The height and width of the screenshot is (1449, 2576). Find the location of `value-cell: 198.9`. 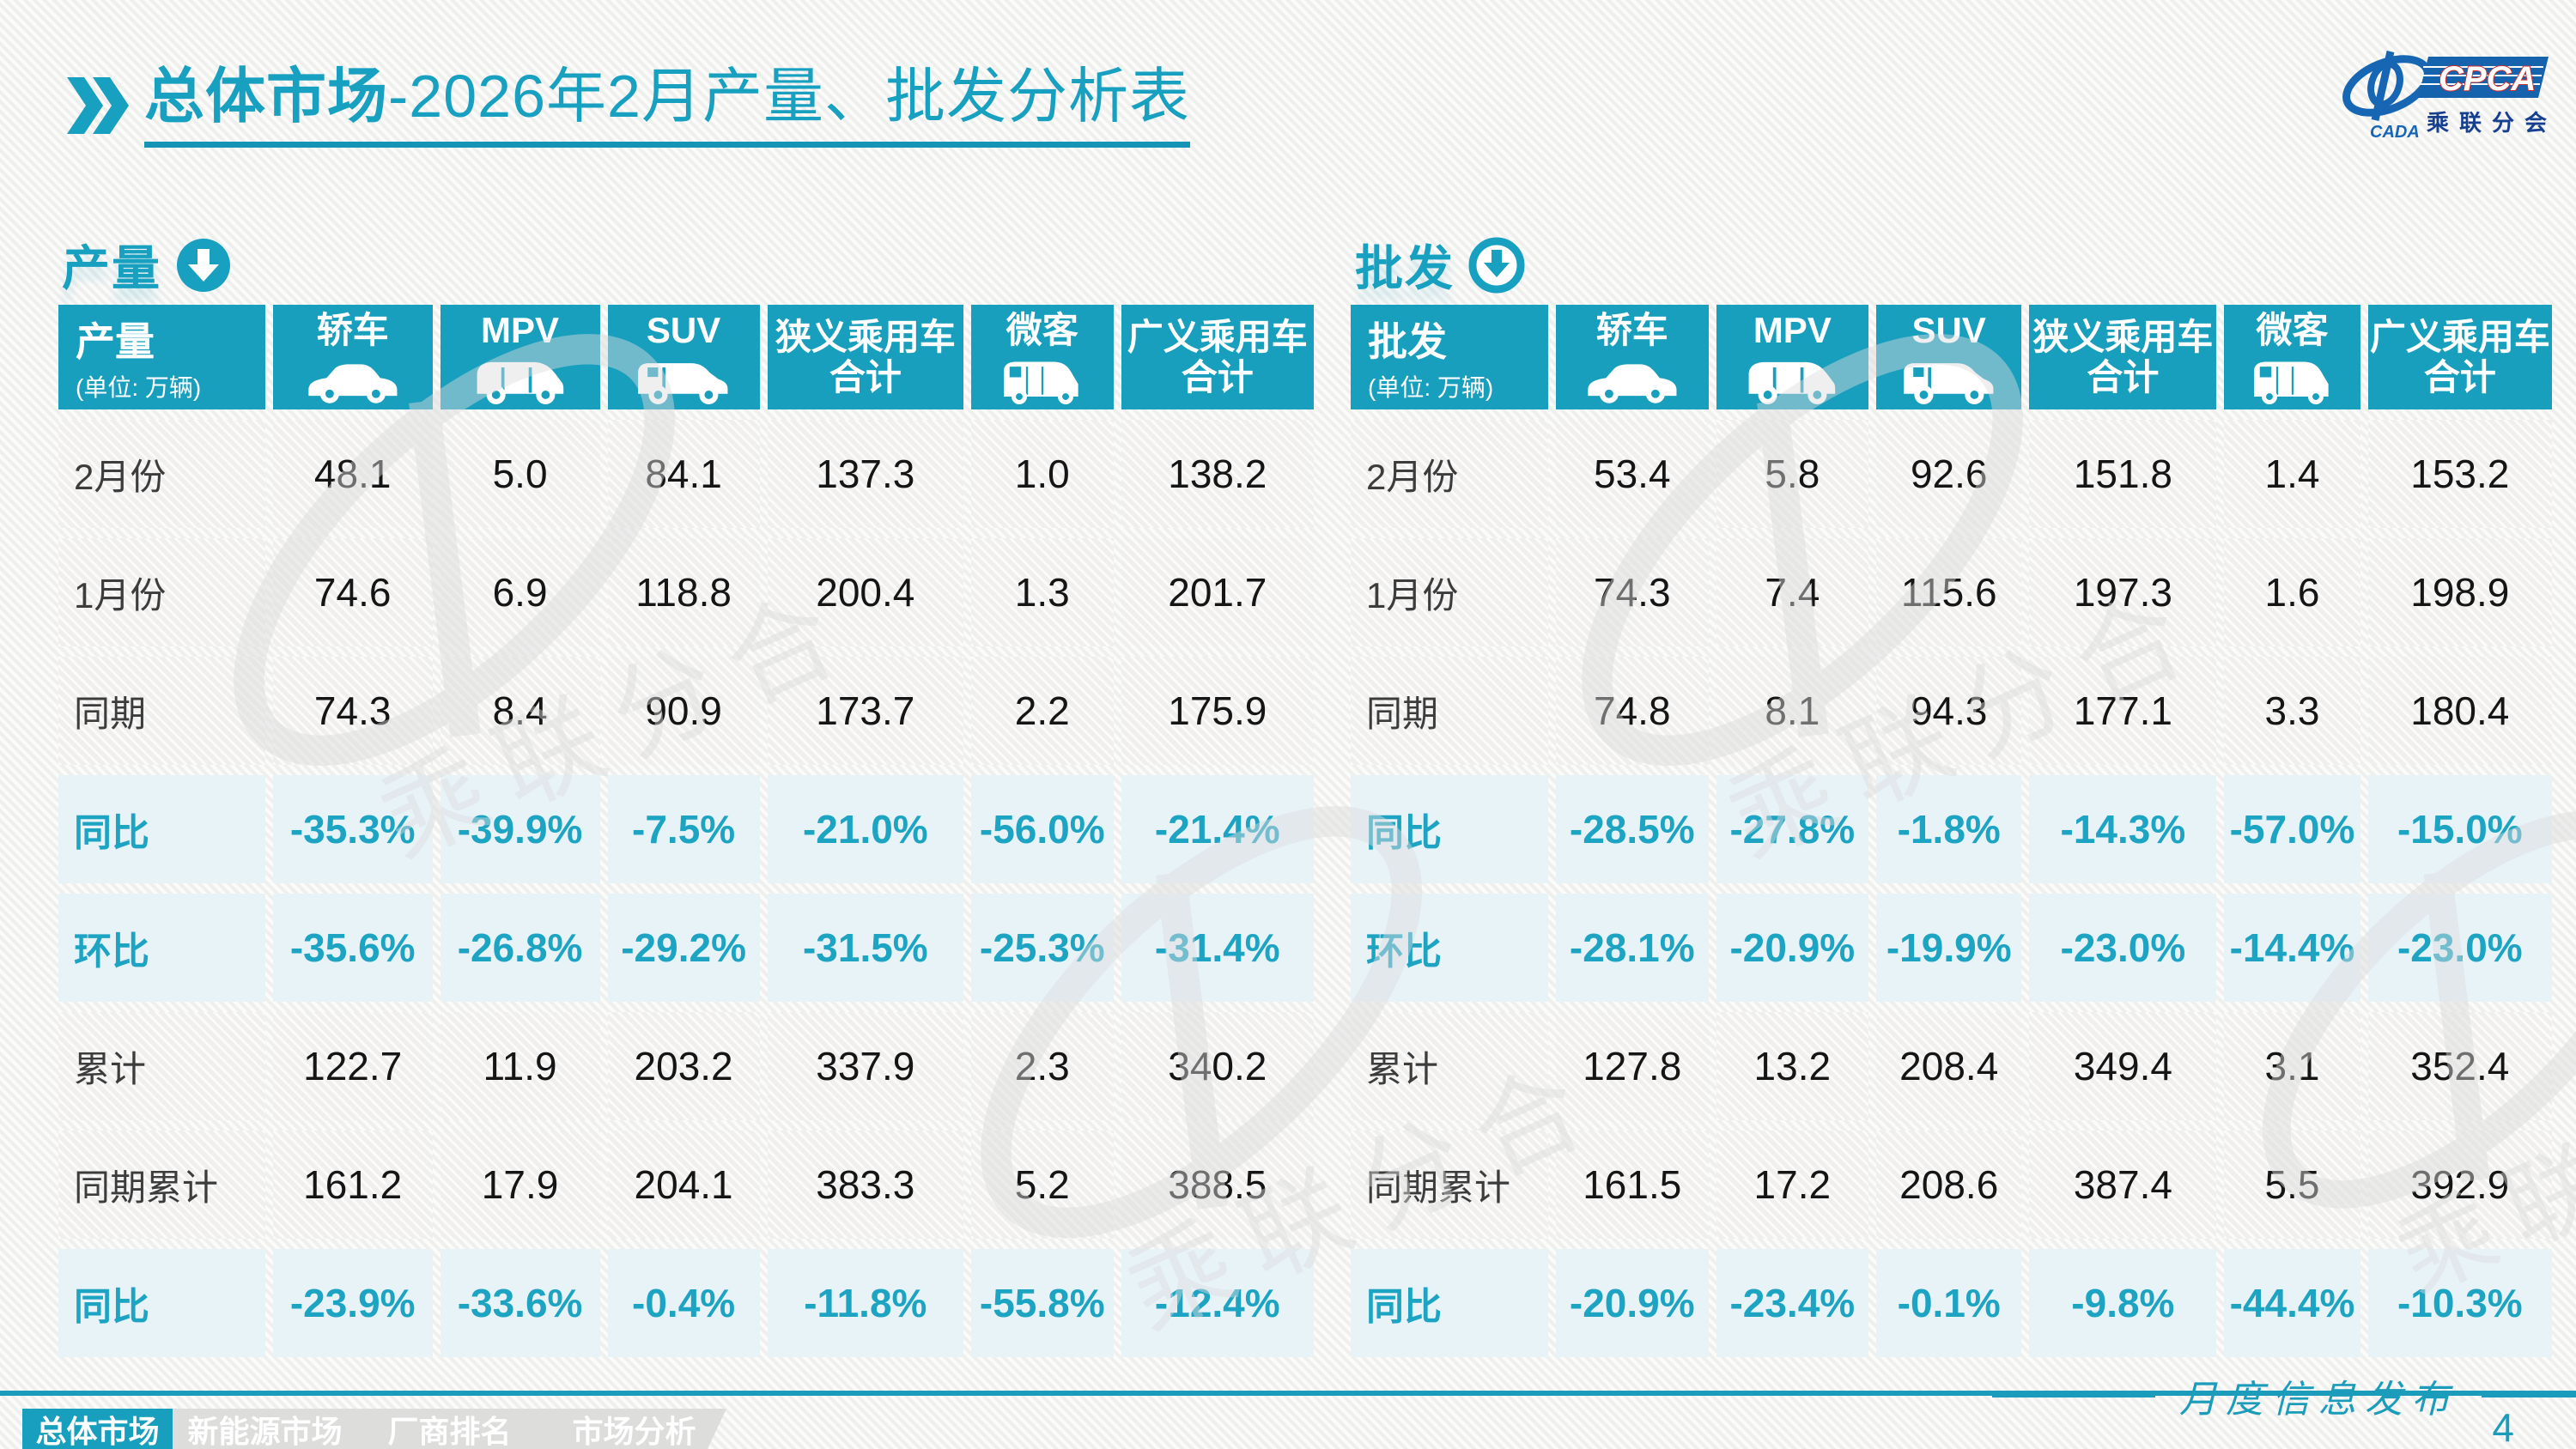

value-cell: 198.9 is located at coordinates (2459, 592).